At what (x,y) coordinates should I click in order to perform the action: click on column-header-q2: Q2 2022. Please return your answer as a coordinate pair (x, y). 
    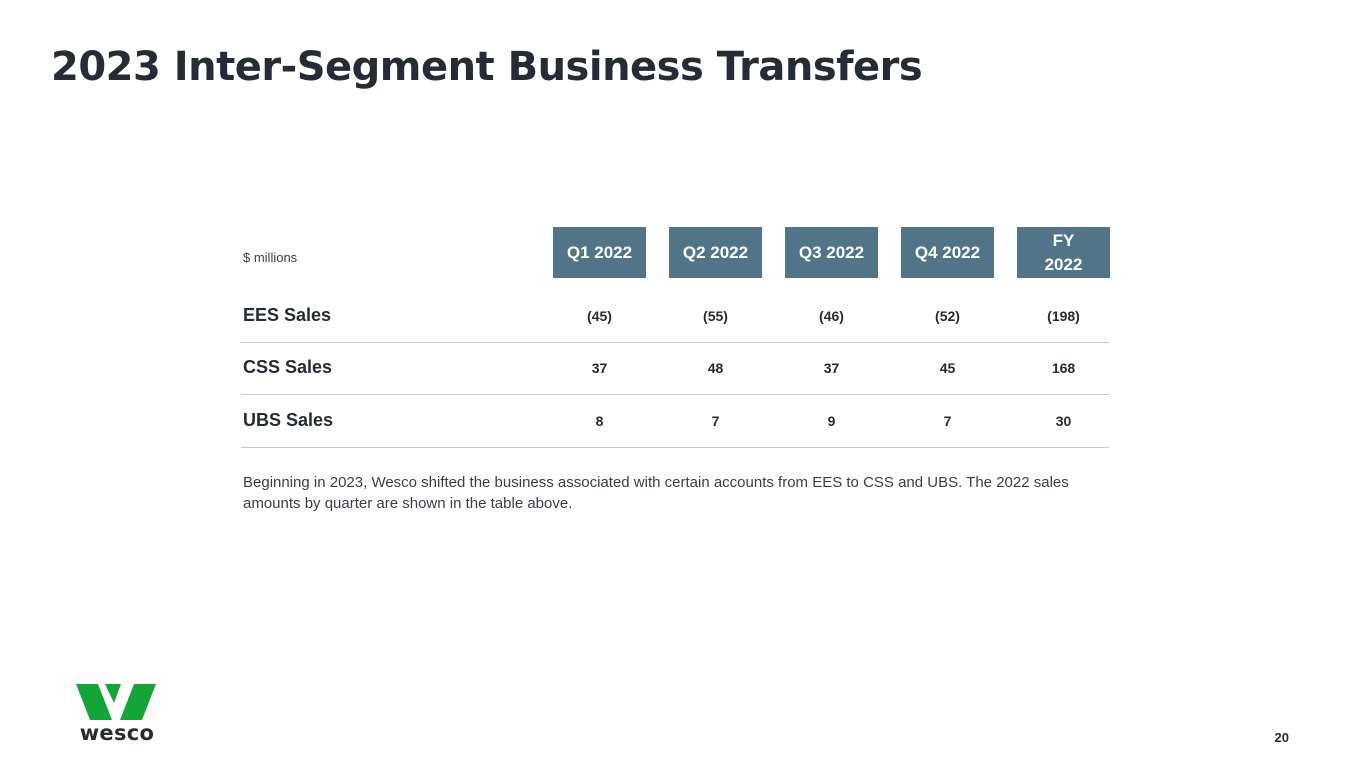
    Looking at the image, I should click on (715, 252).